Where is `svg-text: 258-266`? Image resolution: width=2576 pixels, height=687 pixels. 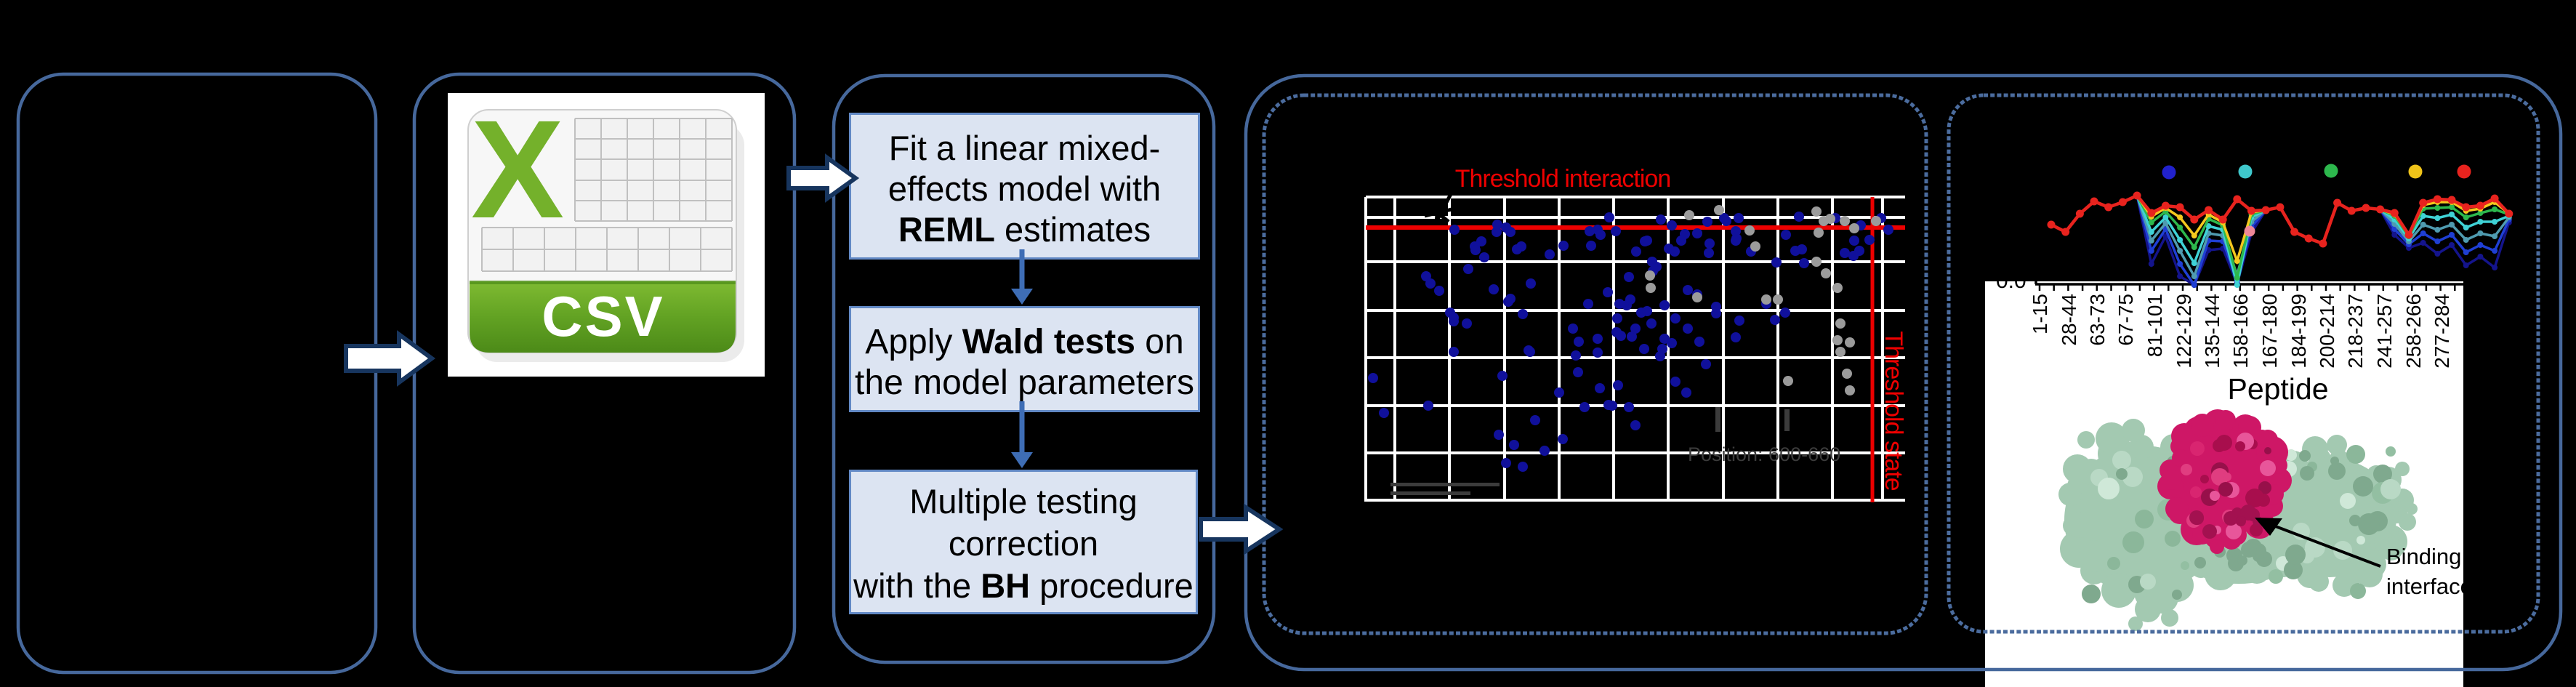
svg-text: 258-266 is located at coordinates (2413, 331).